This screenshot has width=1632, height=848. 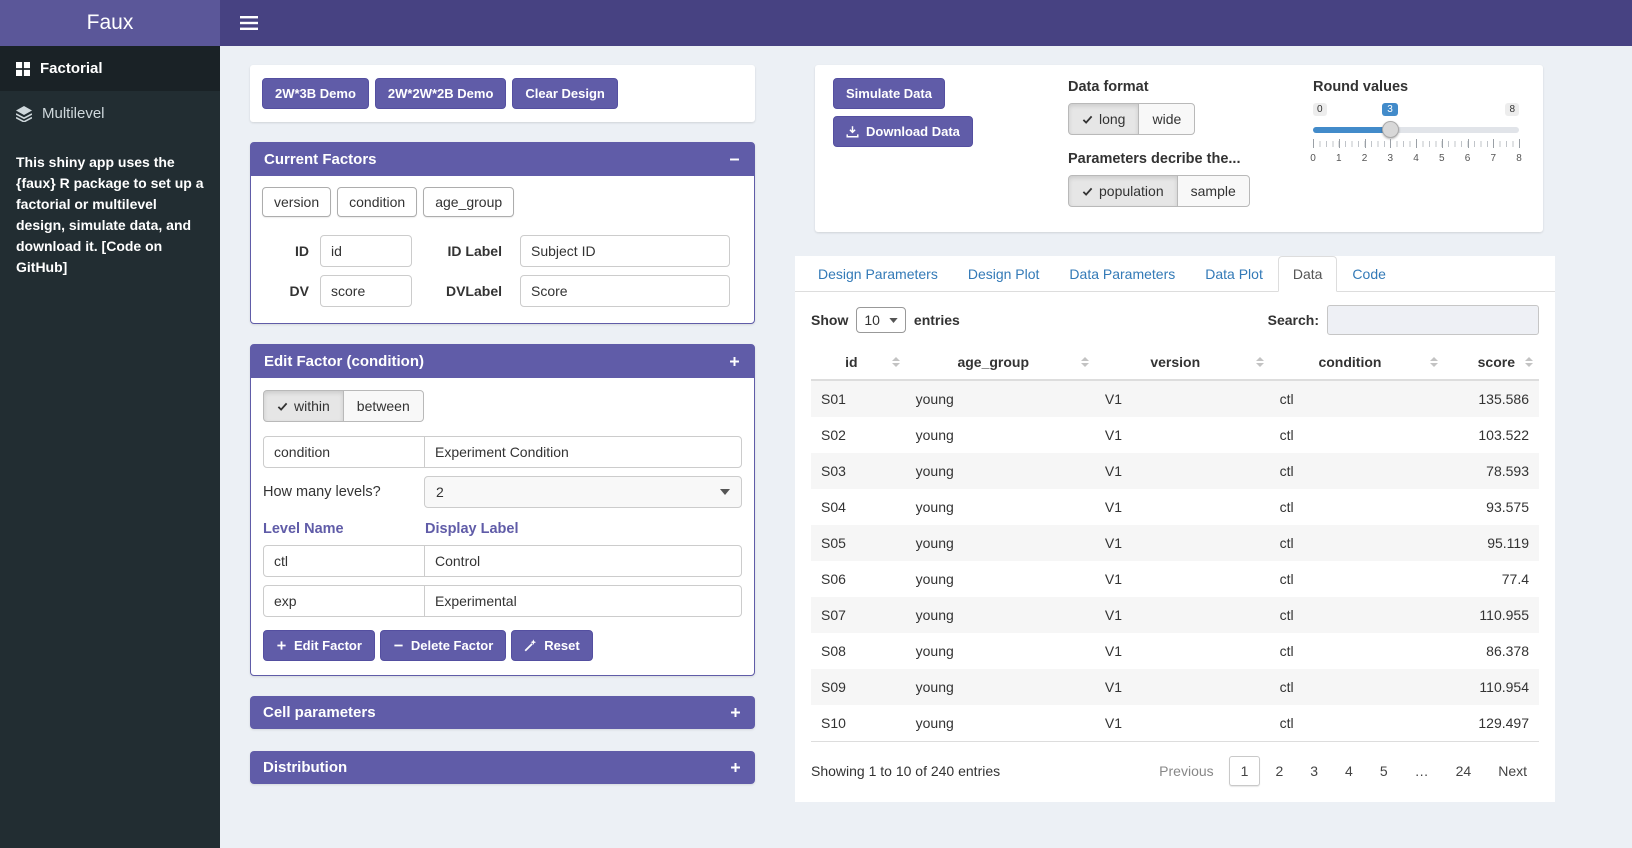 I want to click on level-1-name-input, so click(x=344, y=561).